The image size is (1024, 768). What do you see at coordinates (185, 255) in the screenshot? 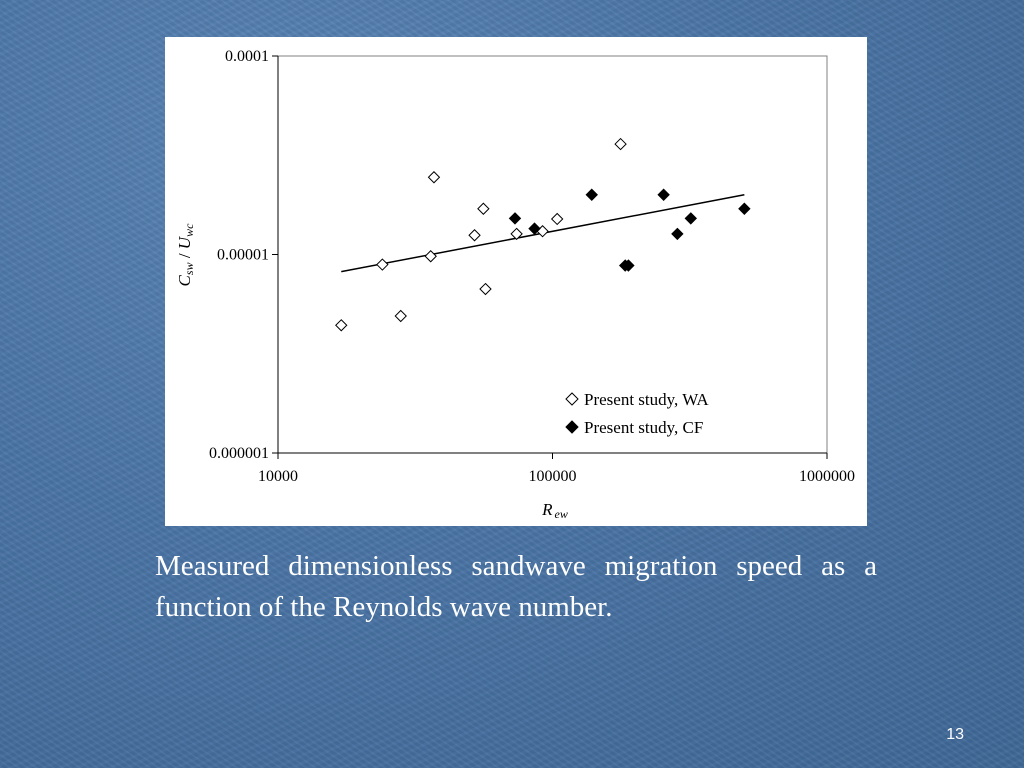
I see `y-axis-label: Csw / Uwc` at bounding box center [185, 255].